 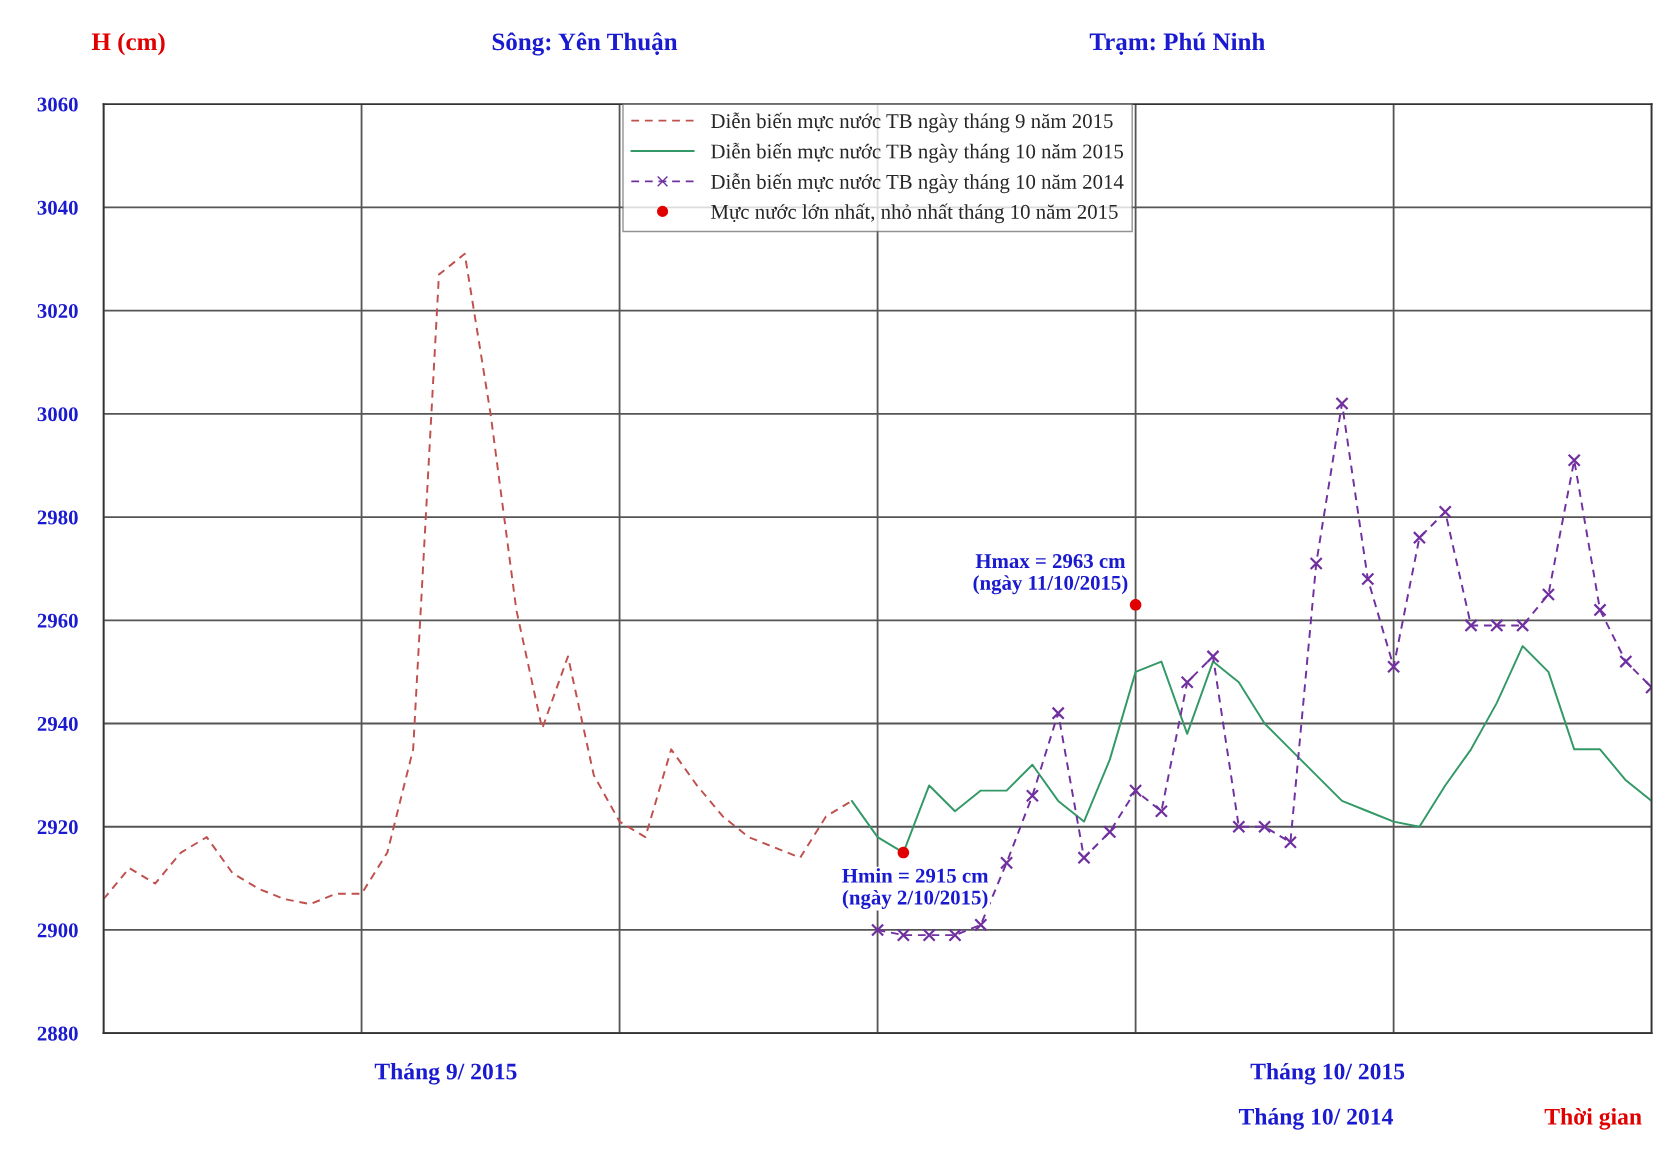 What do you see at coordinates (585, 44) in the screenshot?
I see `chart-title: Sông: Yên Thuận` at bounding box center [585, 44].